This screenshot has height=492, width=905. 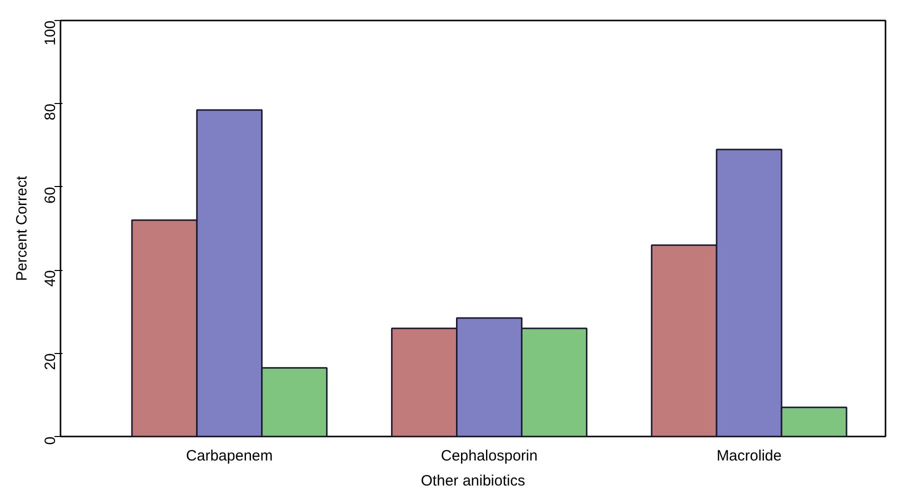 I want to click on y-tick-label: 80, so click(x=50, y=112).